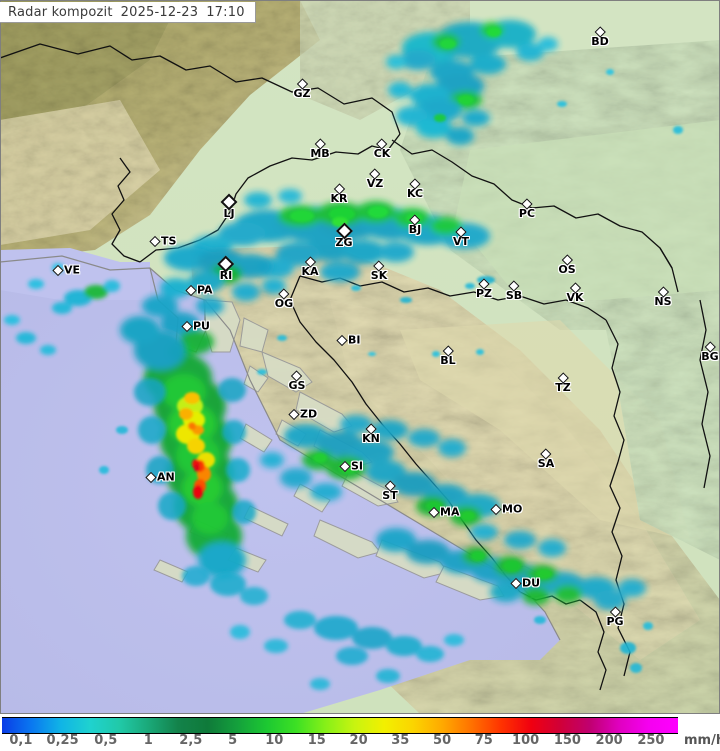 Image resolution: width=720 pixels, height=751 pixels. What do you see at coordinates (21, 740) in the screenshot?
I see `legend-tick-0: 0,1` at bounding box center [21, 740].